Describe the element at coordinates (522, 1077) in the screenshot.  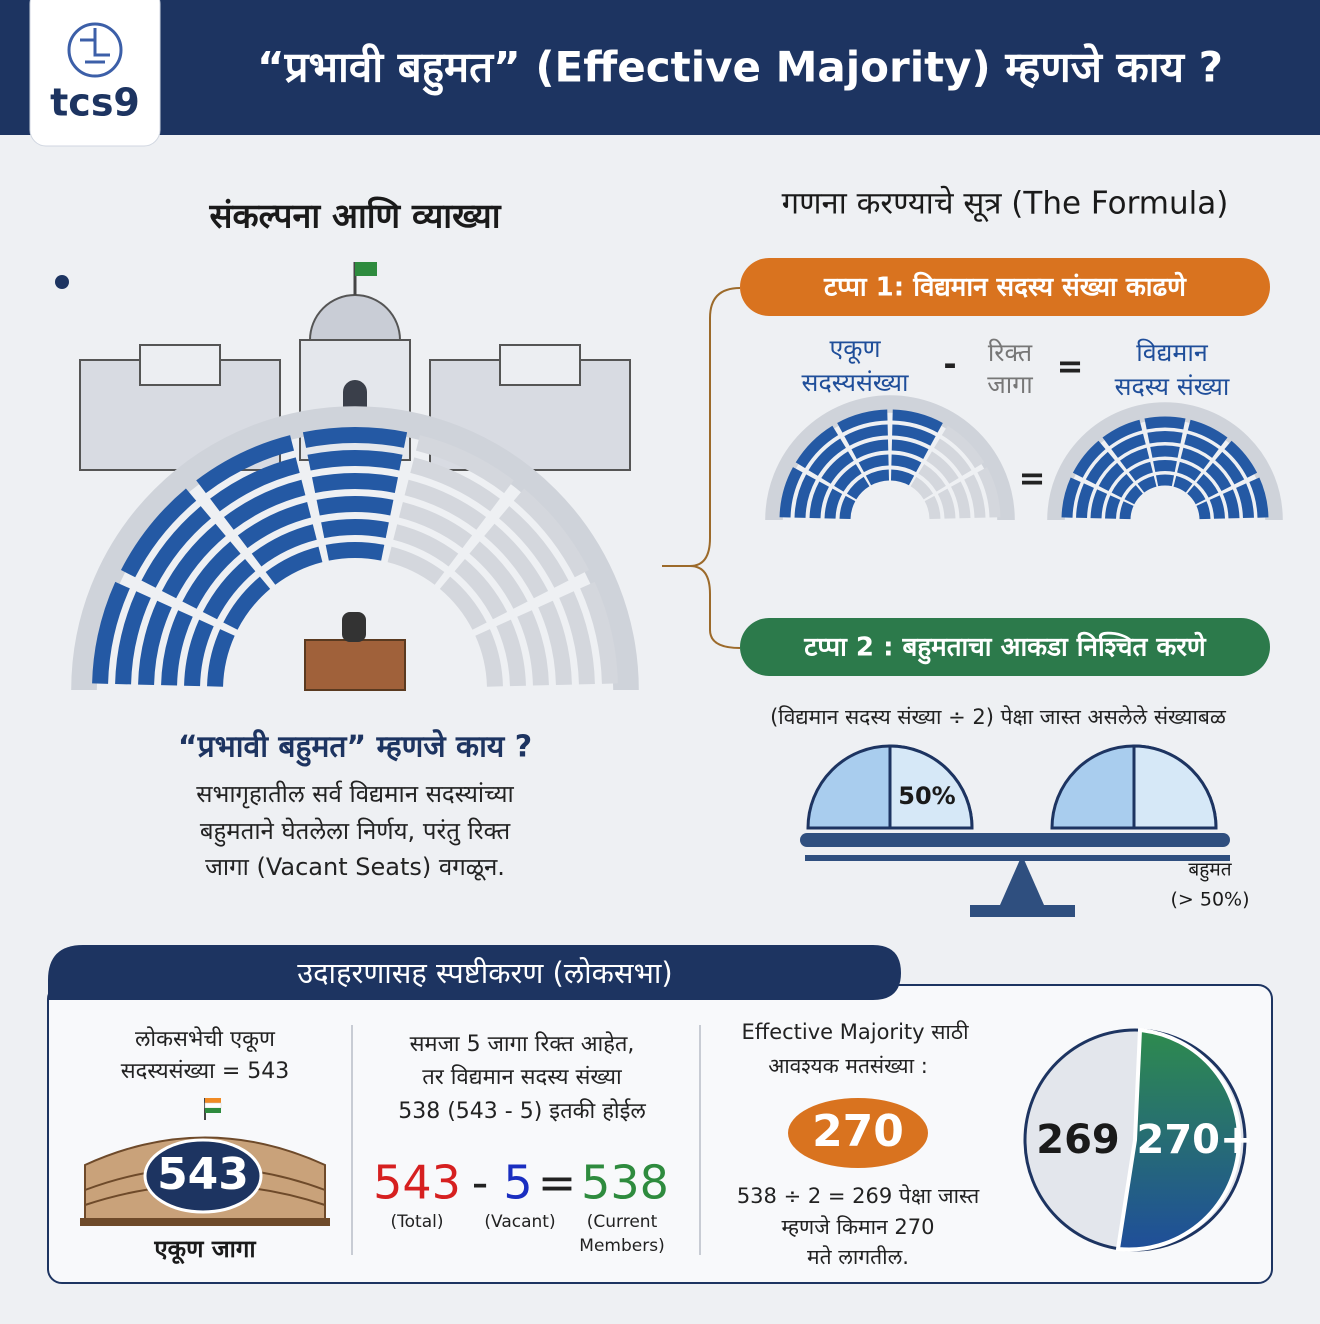
I see `current-text: तर विद्यमान सदस्य संख्या` at that location.